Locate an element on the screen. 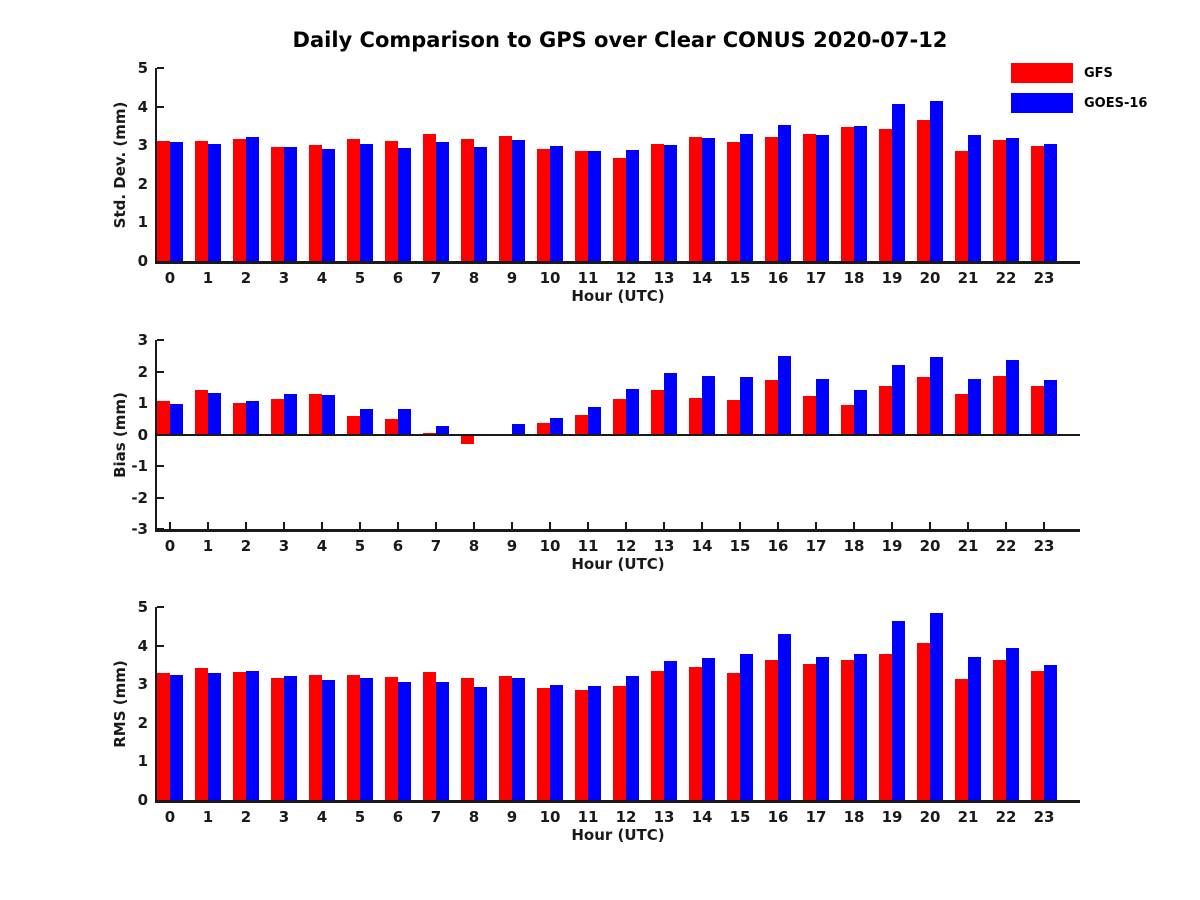  std-dev-x-tick-label: 3 is located at coordinates (284, 278).